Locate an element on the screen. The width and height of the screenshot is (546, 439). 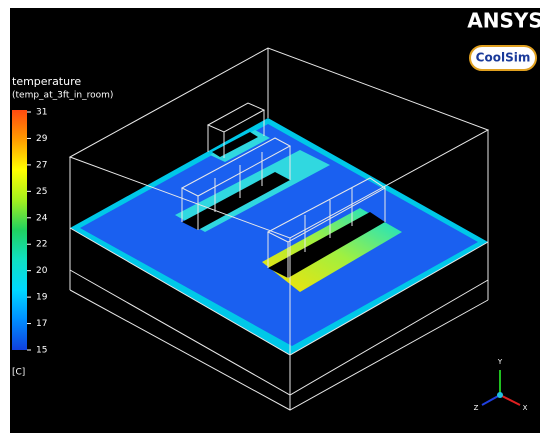
colorbar-label: 20 is located at coordinates (42, 271).